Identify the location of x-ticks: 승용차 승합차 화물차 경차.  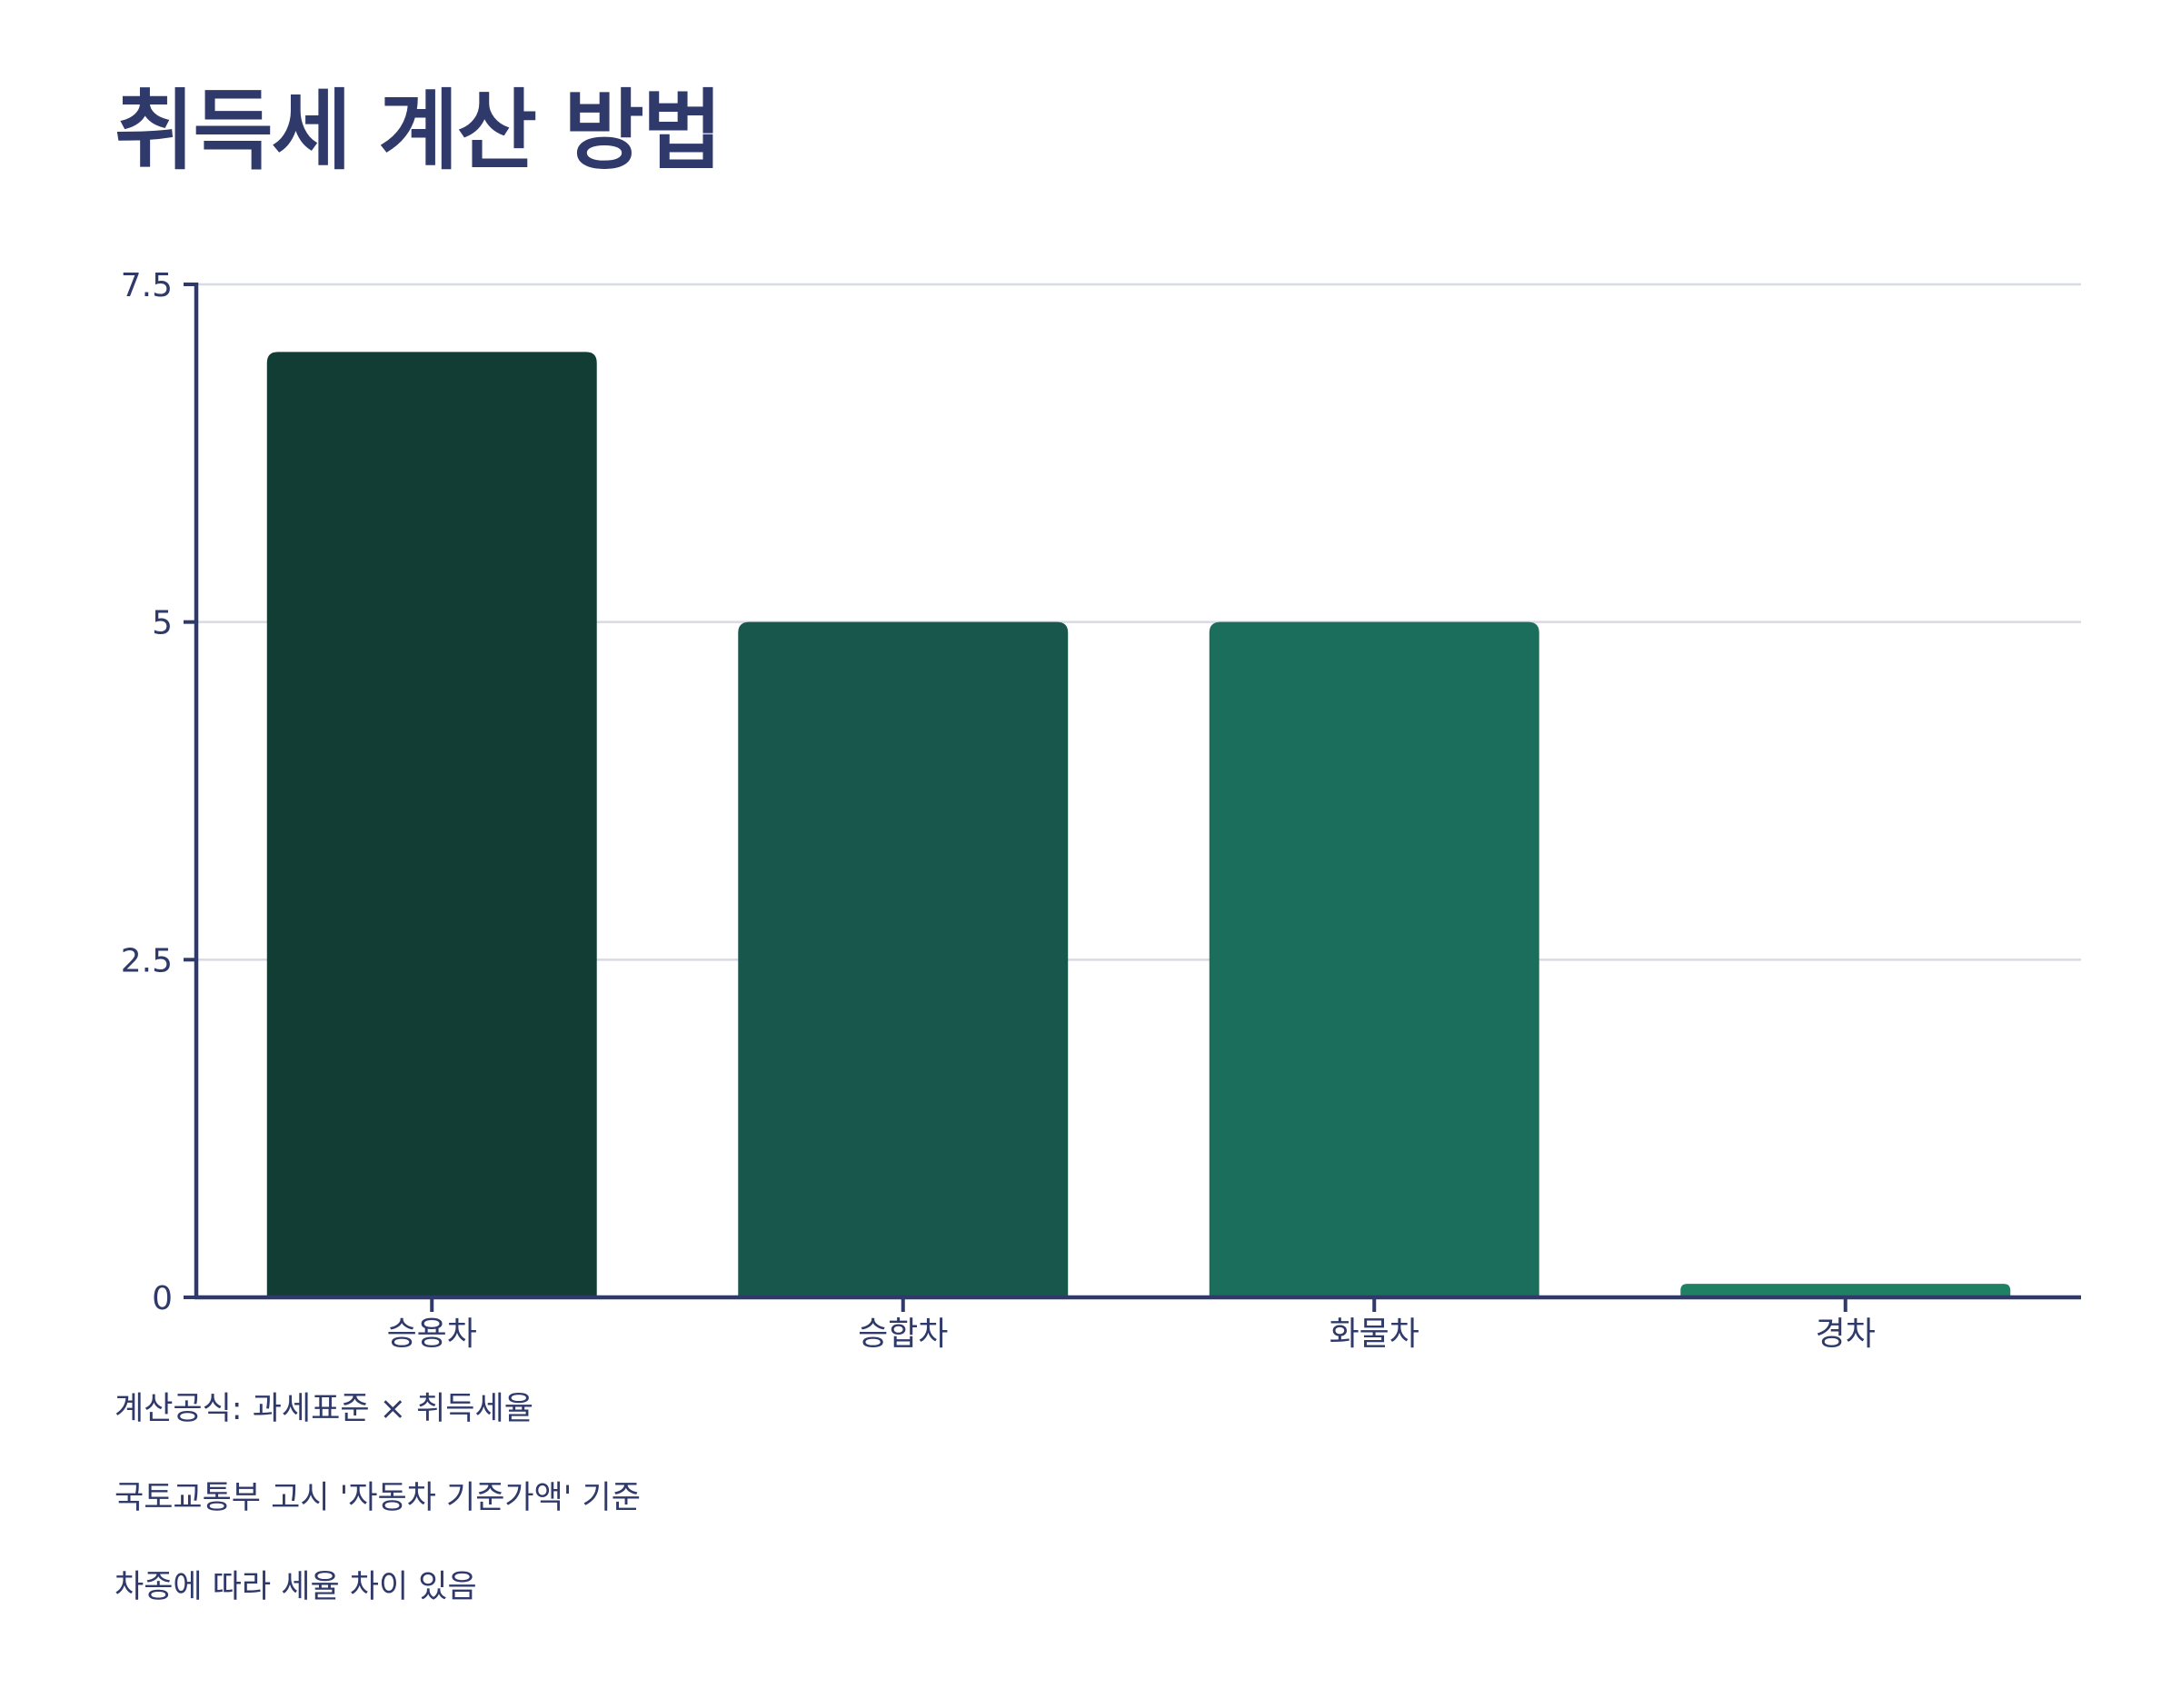
(1131, 1325).